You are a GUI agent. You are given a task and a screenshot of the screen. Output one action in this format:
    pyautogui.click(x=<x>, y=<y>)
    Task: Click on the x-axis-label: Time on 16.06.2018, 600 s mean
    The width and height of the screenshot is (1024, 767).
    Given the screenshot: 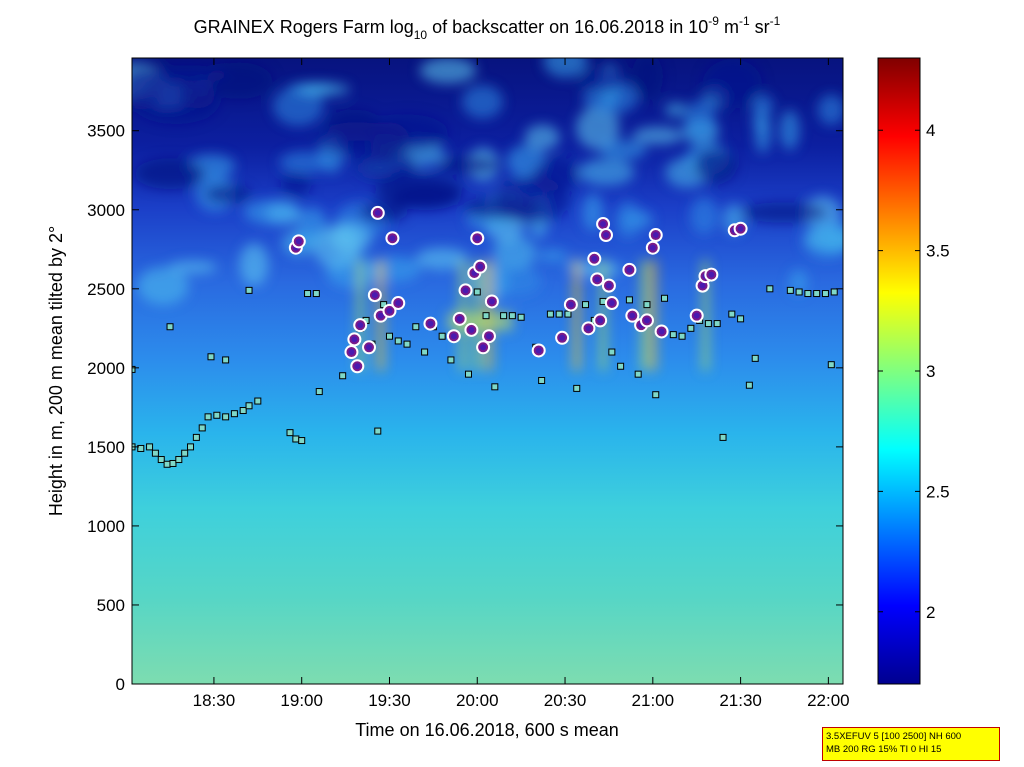 What is the action you would take?
    pyautogui.click(x=487, y=730)
    